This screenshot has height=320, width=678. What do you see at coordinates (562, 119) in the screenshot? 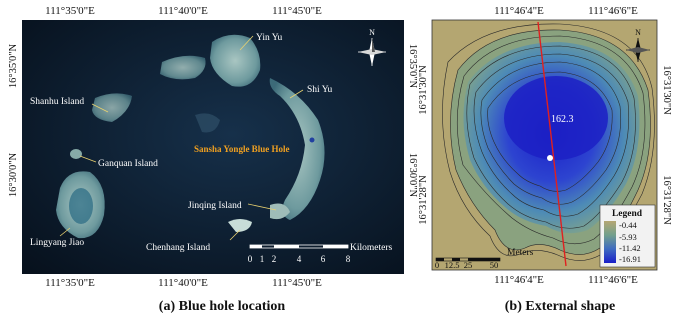
I see `depth-label: 162.3` at bounding box center [562, 119].